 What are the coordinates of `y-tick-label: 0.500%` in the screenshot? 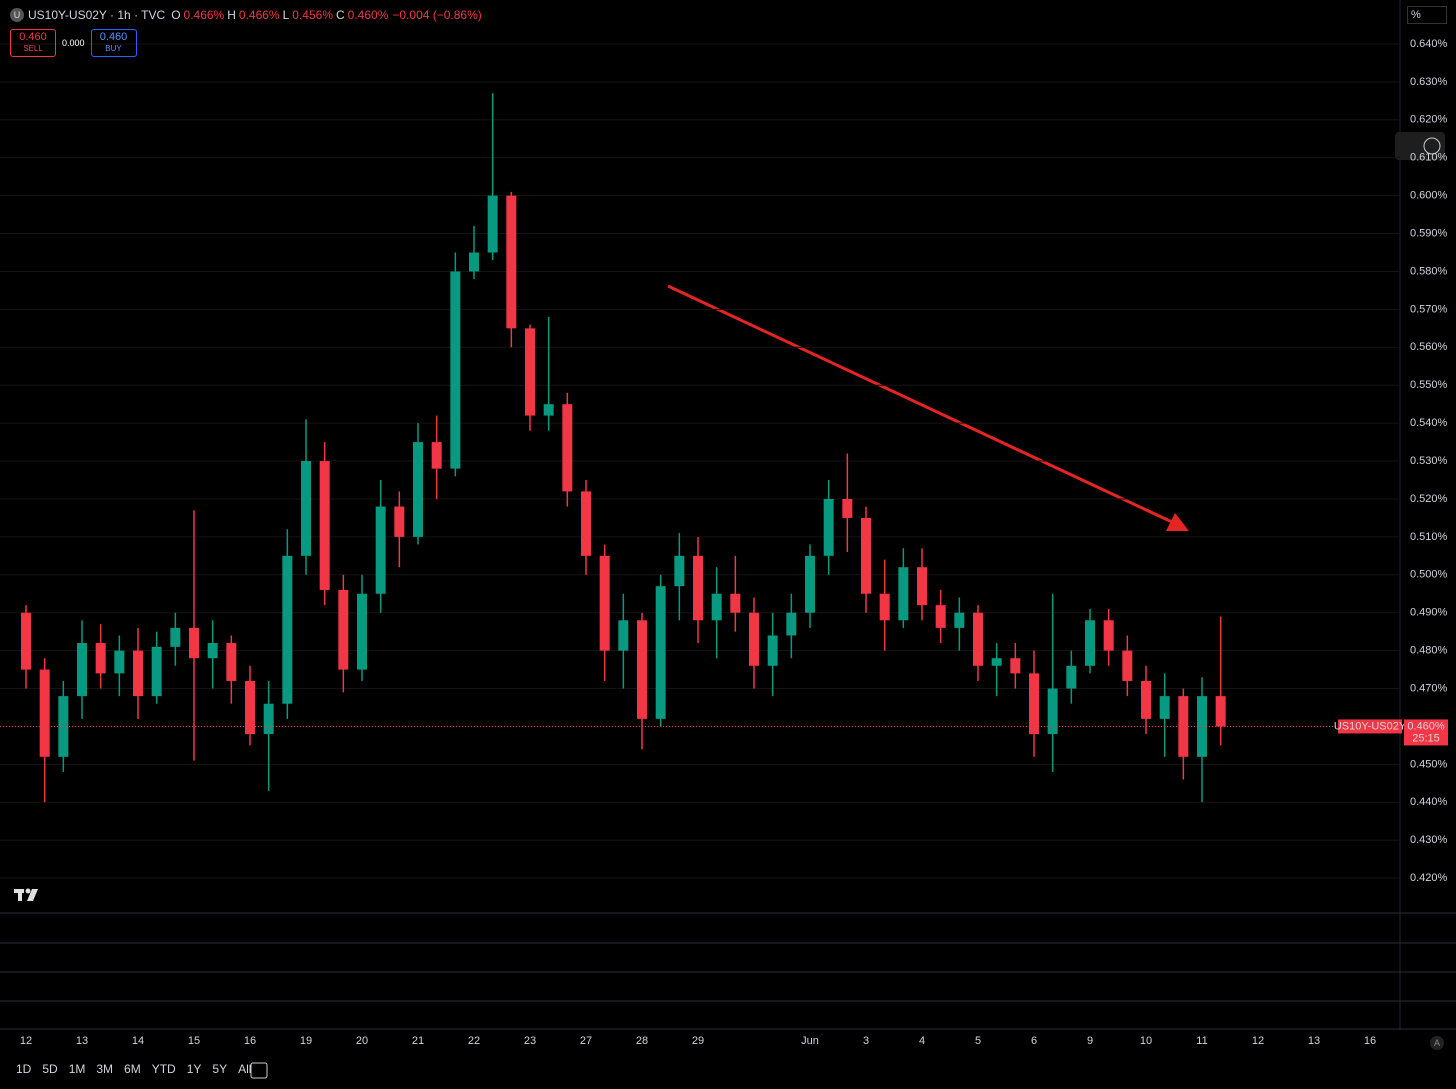 It's located at (1429, 575).